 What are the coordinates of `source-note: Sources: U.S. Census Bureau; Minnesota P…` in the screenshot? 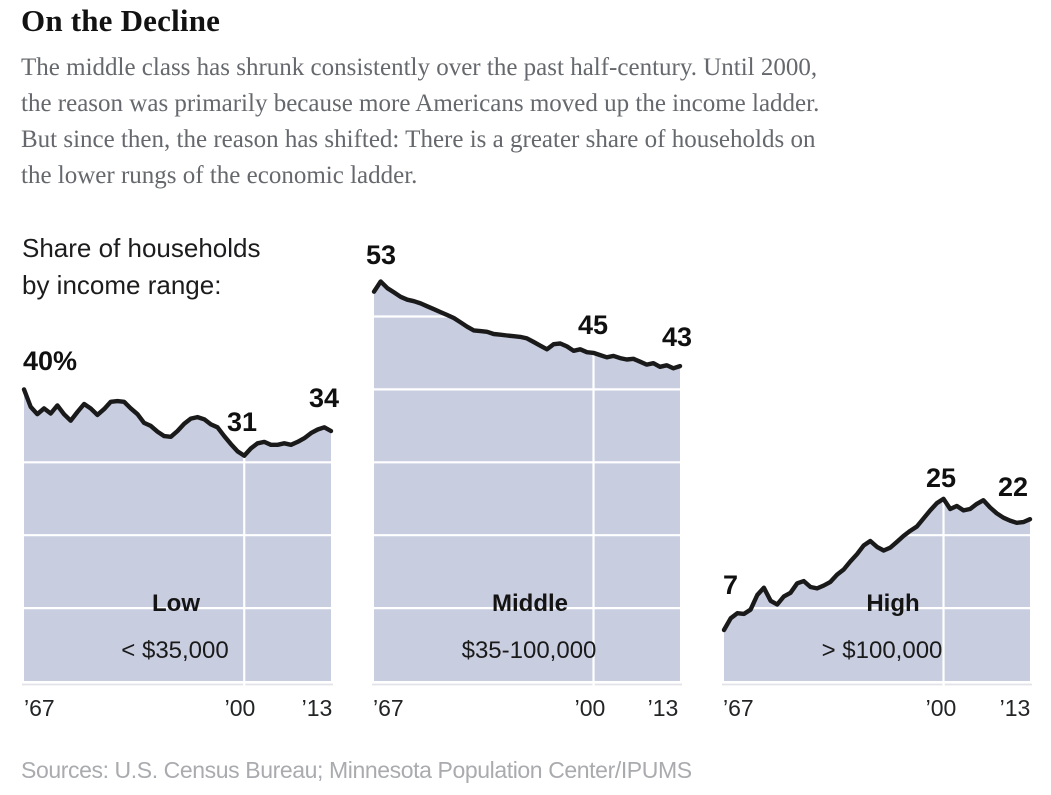 It's located at (356, 770).